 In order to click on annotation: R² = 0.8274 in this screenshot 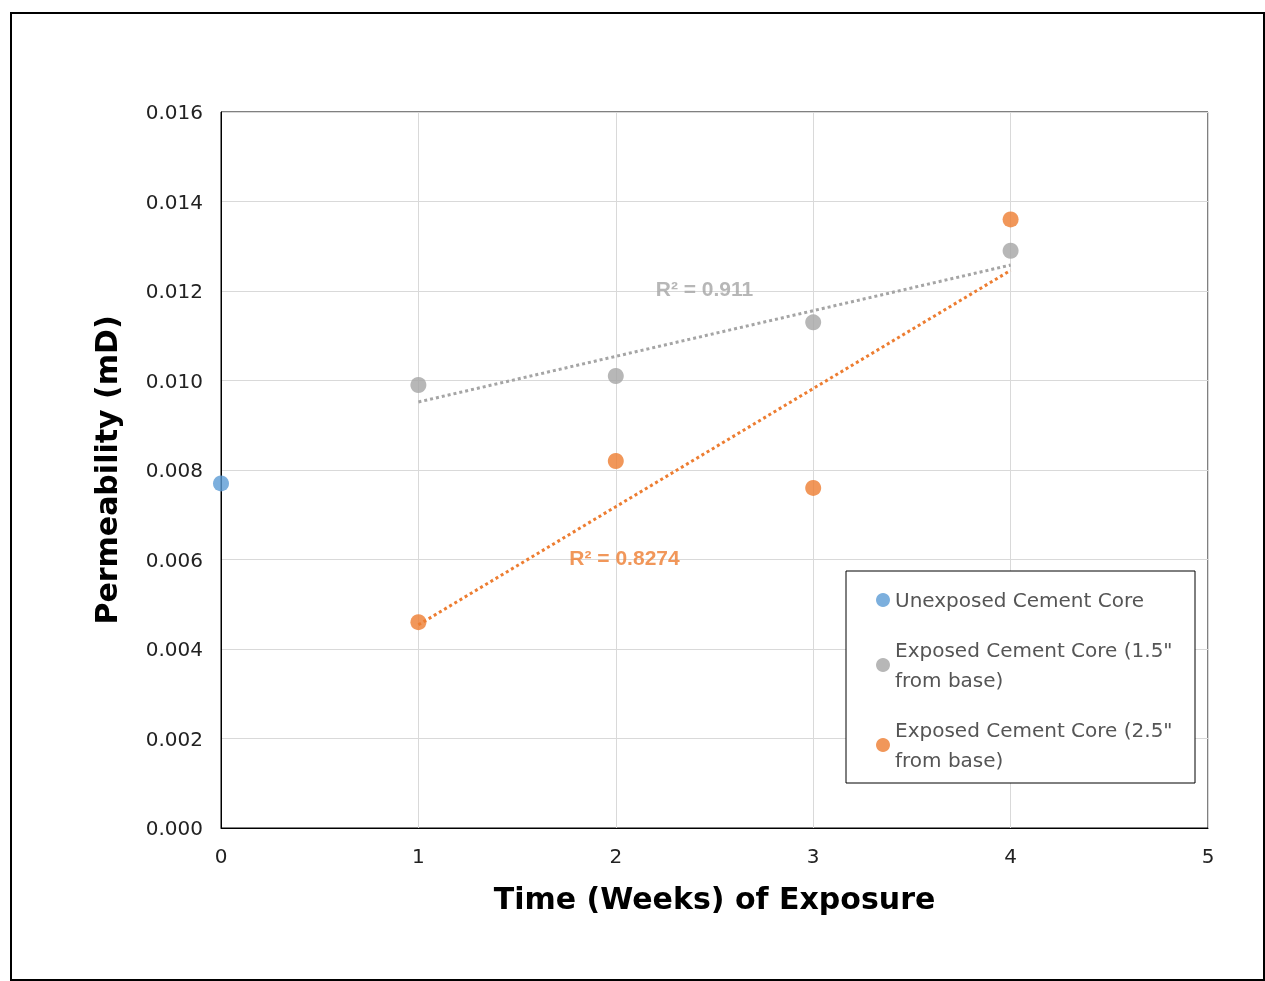, I will do `click(624, 558)`.